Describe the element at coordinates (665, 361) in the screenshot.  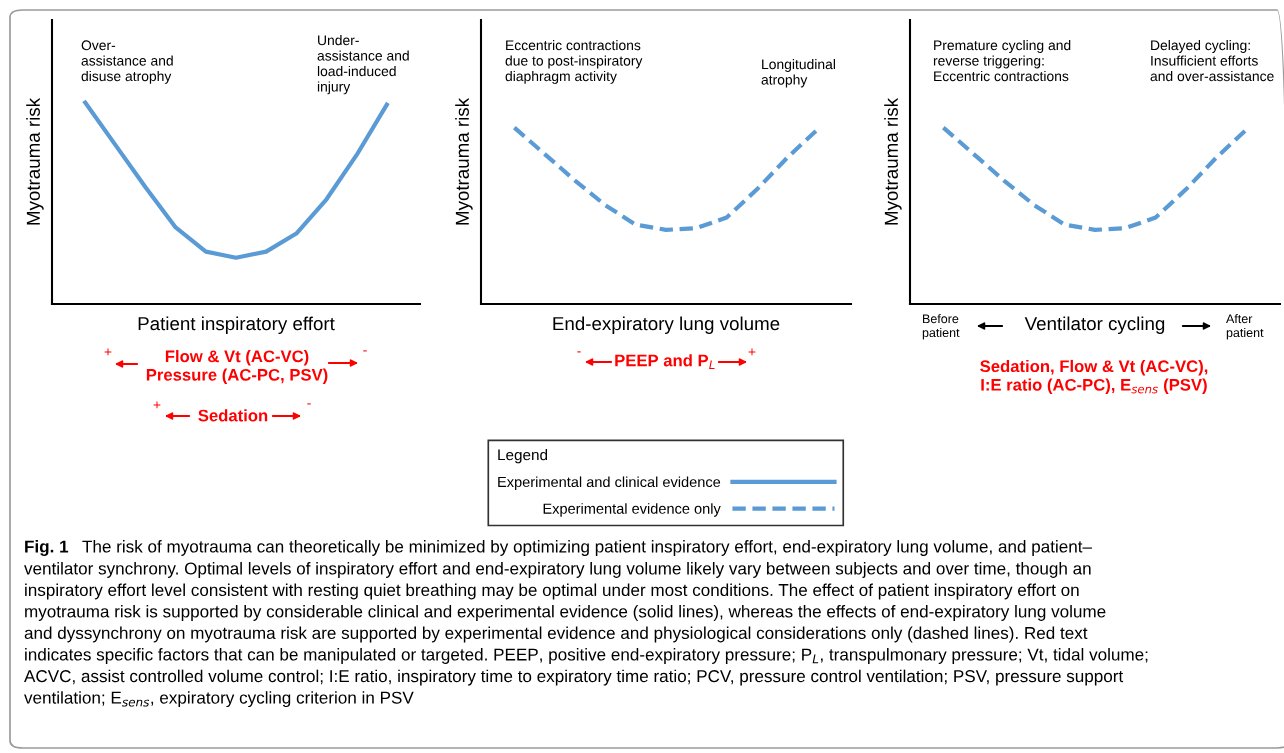
I see `text: PEEP and P$_{L}$` at that location.